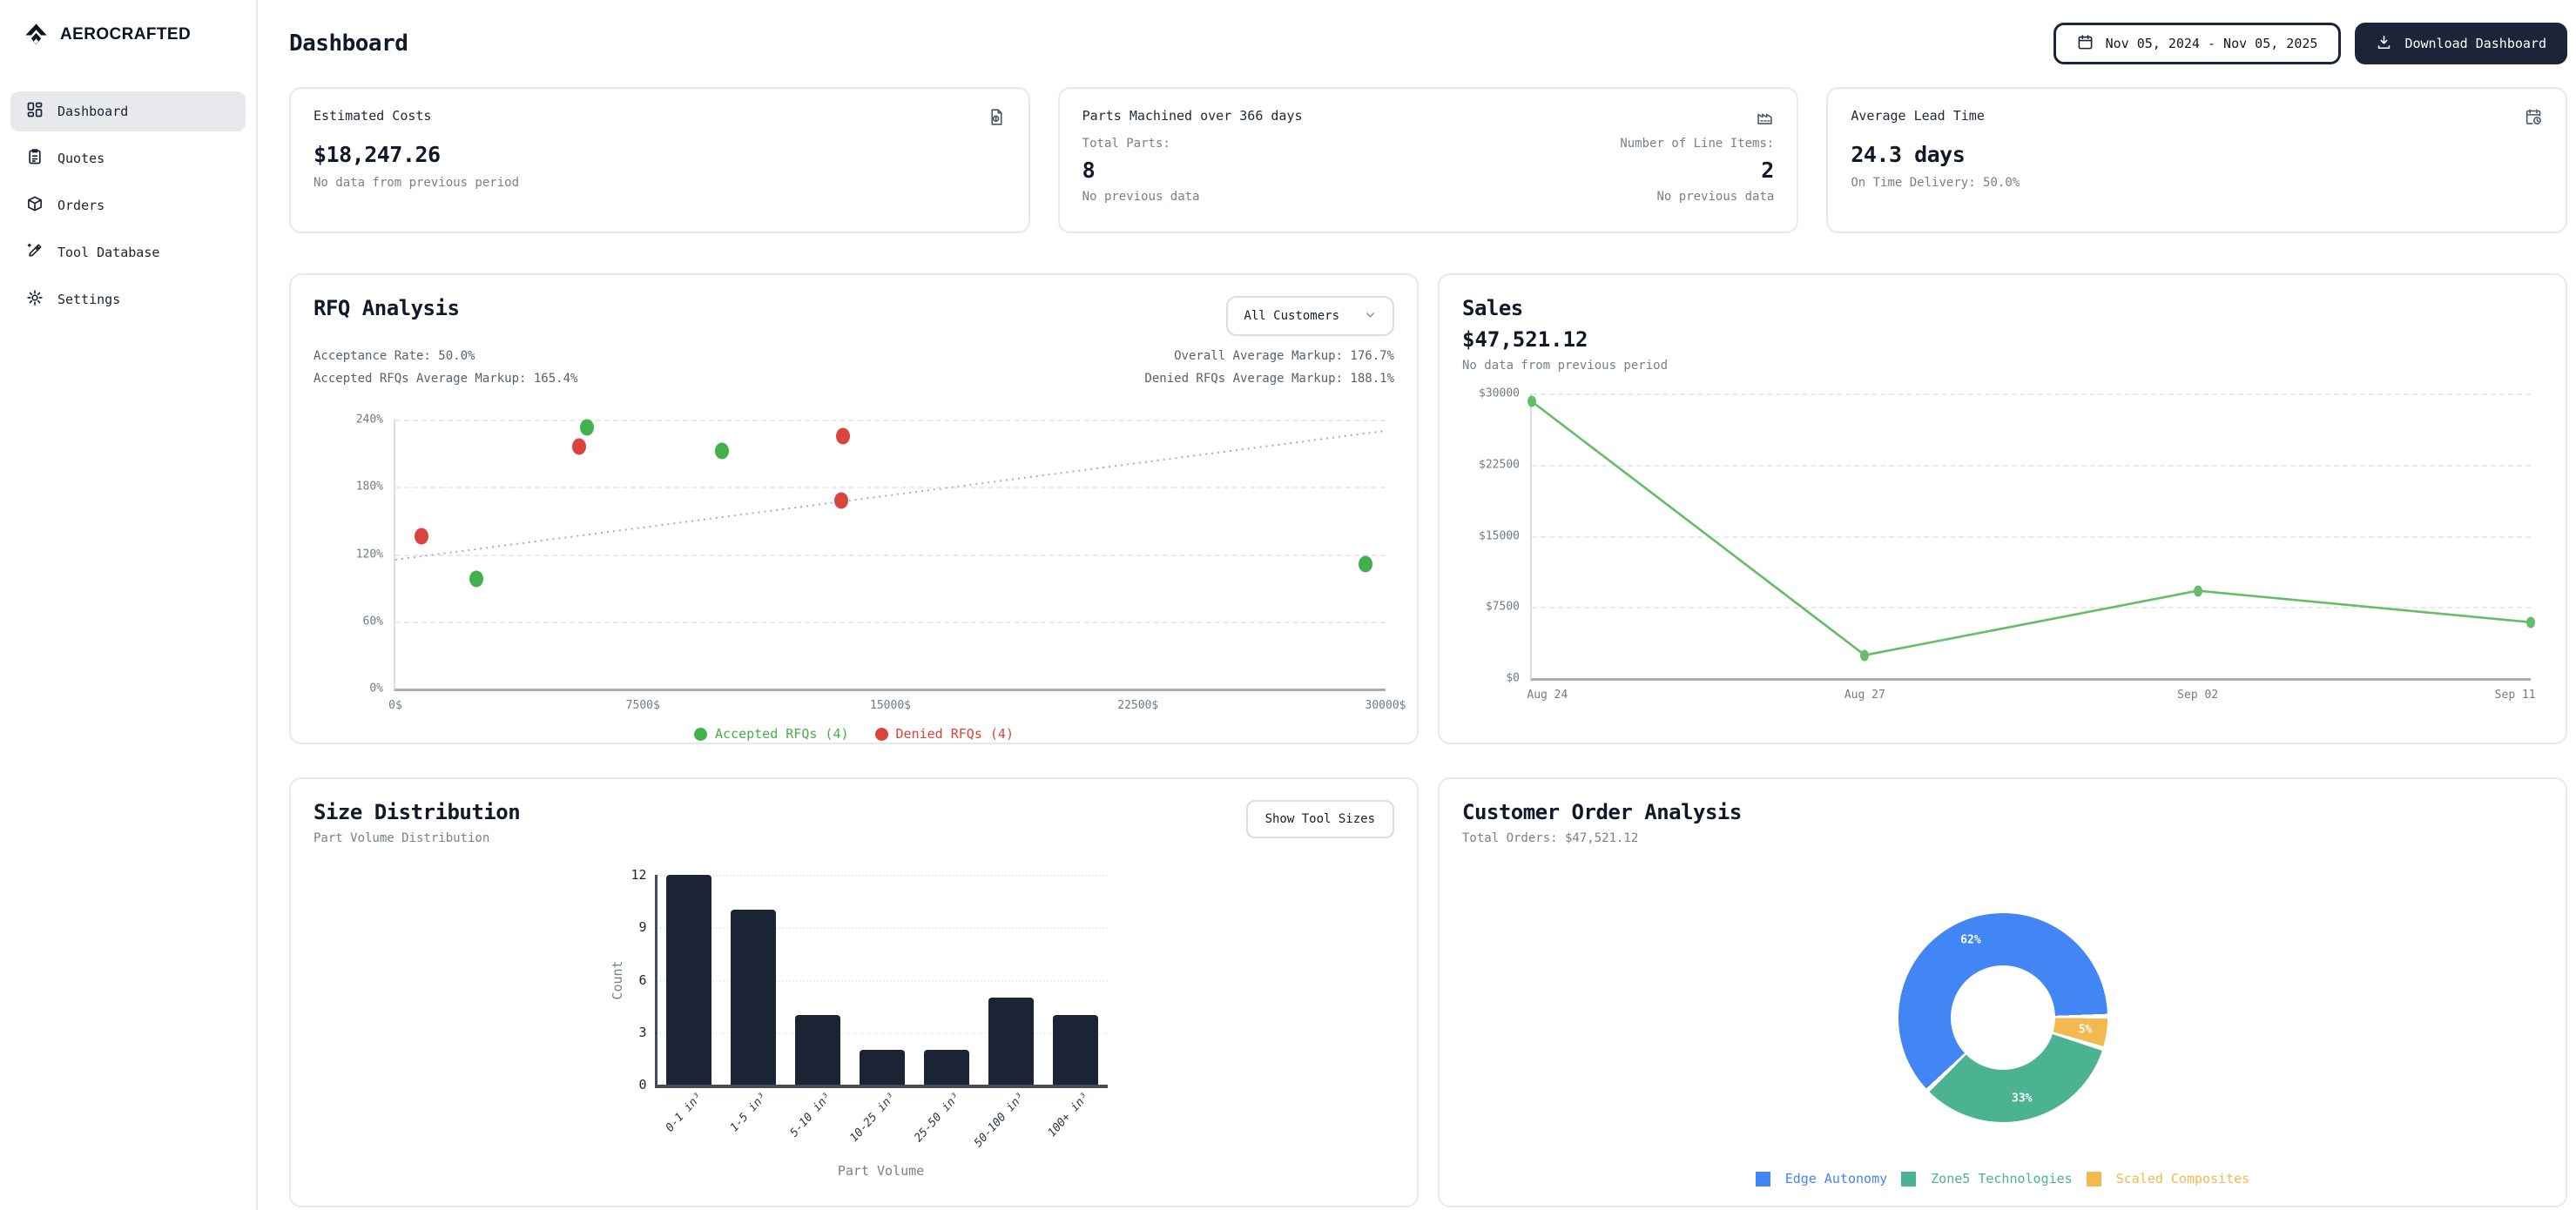 The height and width of the screenshot is (1210, 2576). I want to click on legend-label: Edge Autonomy, so click(1836, 1178).